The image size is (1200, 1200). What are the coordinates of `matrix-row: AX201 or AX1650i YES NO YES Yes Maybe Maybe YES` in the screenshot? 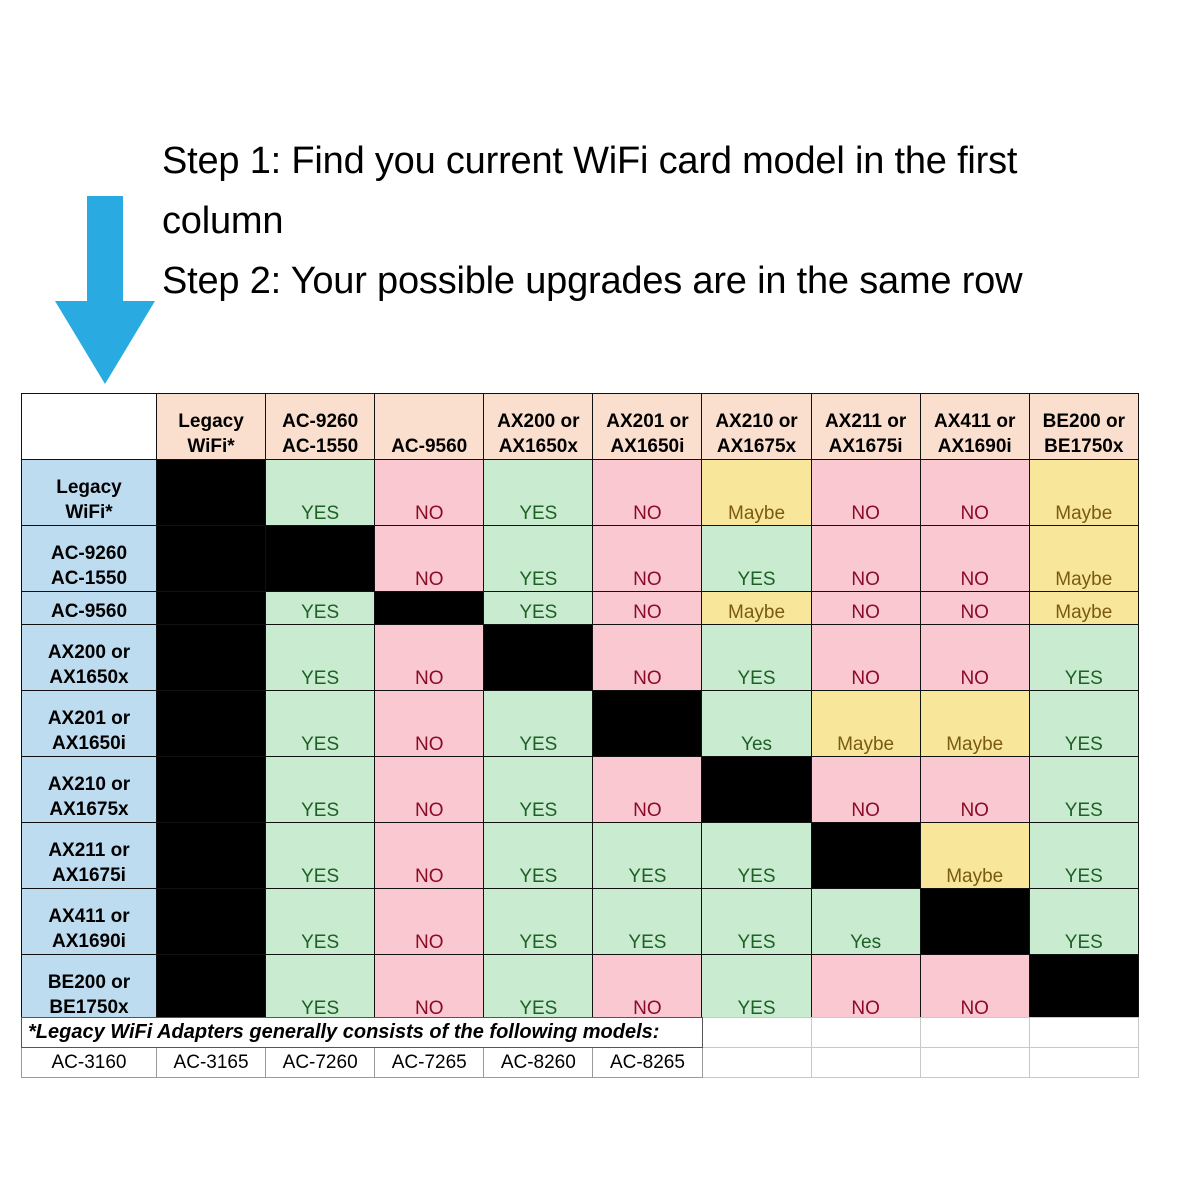 It's located at (580, 723).